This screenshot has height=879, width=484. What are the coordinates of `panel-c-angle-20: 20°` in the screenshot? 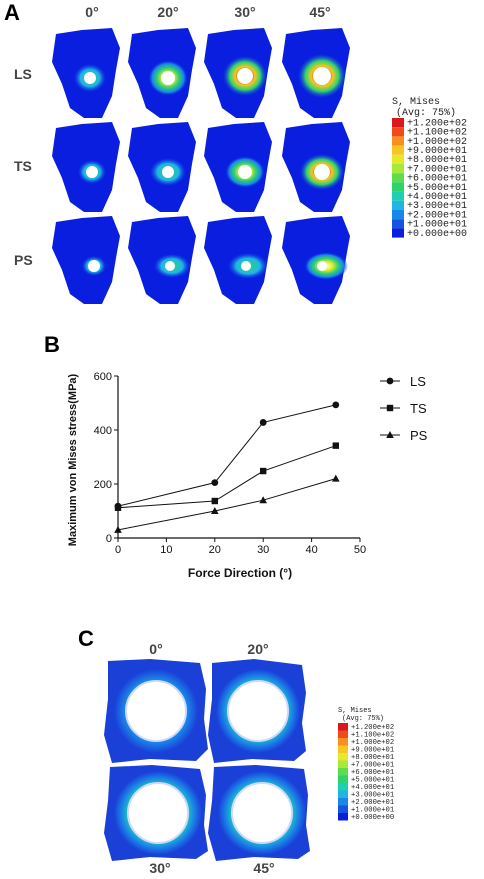 It's located at (257, 649).